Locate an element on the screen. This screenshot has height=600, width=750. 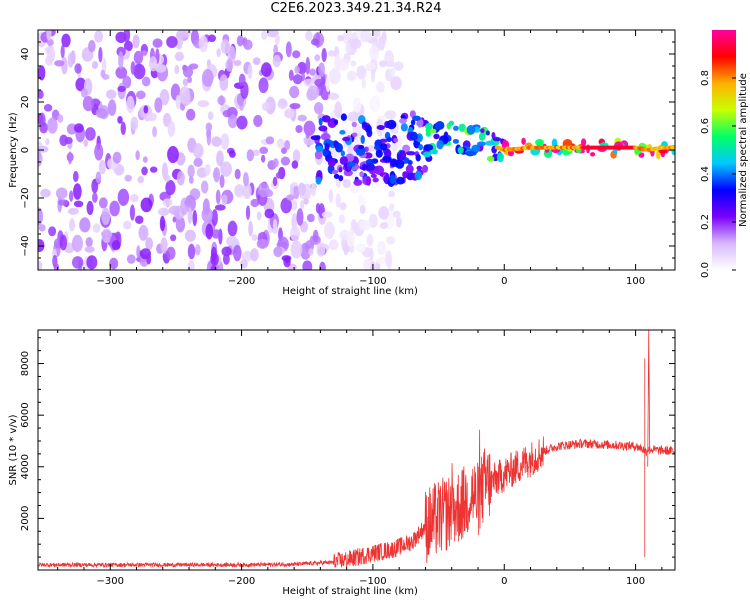
spectrogram-xtick-label: −300 is located at coordinates (110, 281).